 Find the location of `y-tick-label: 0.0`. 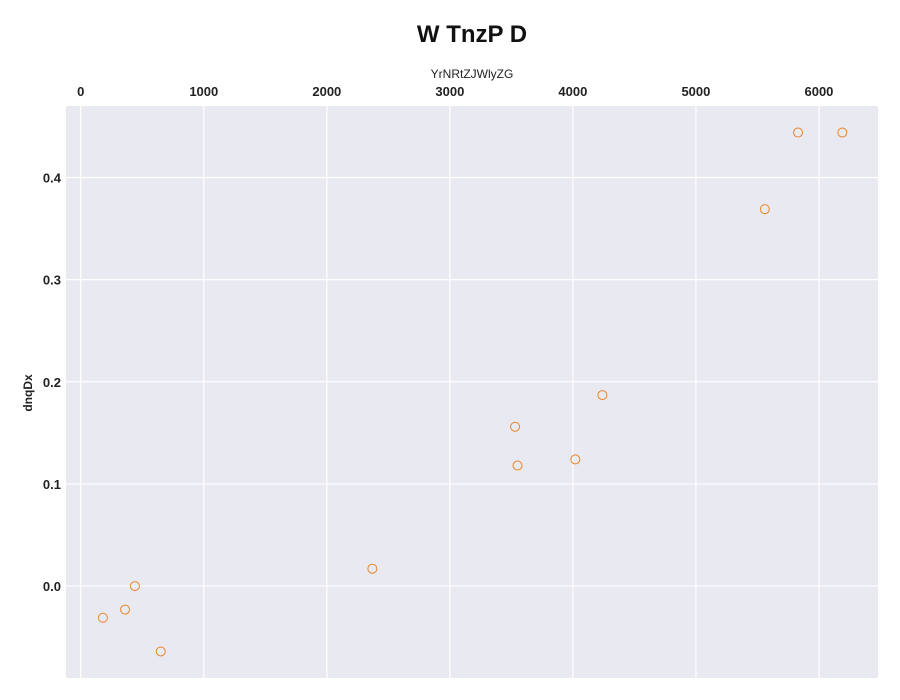

y-tick-label: 0.0 is located at coordinates (52, 586).